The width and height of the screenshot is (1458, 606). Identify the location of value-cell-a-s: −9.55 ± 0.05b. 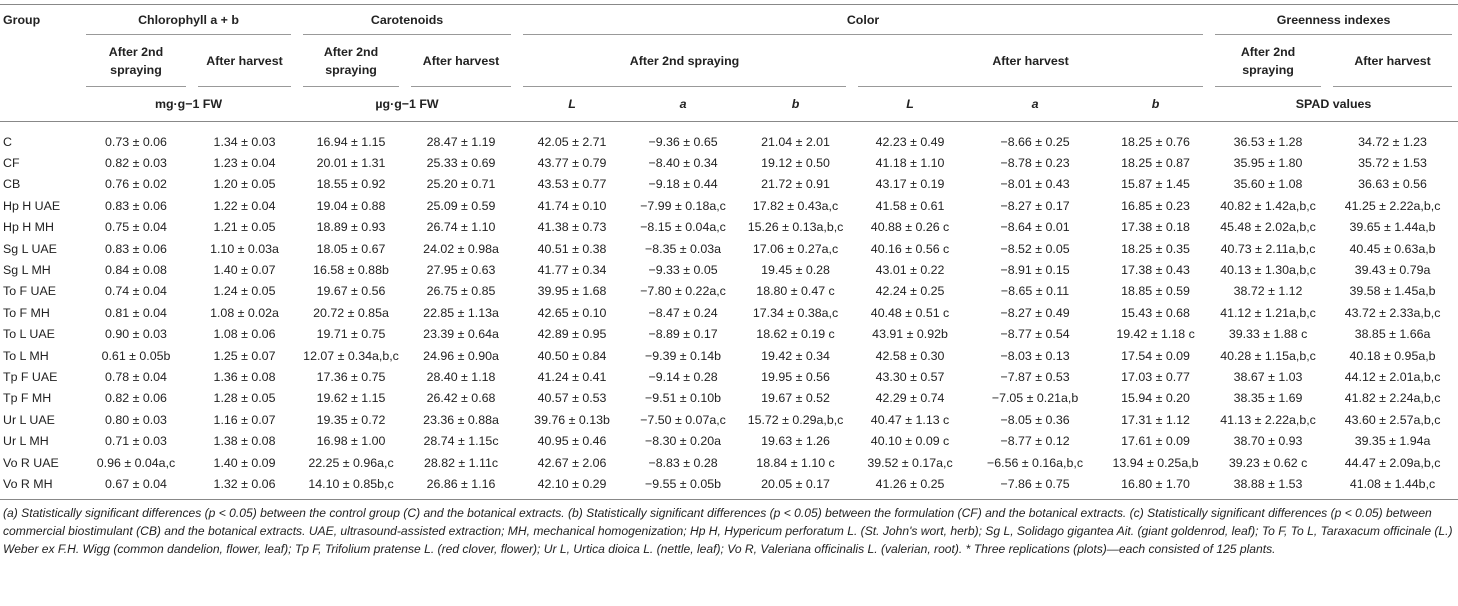
(683, 486).